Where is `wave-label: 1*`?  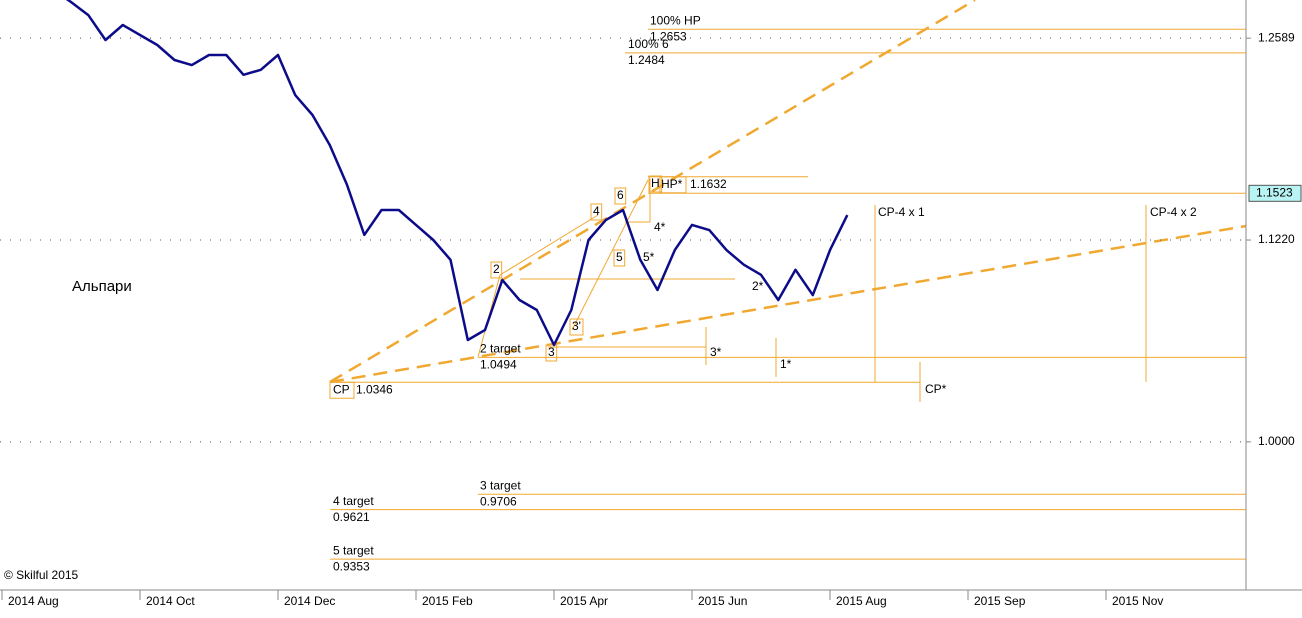 wave-label: 1* is located at coordinates (786, 364).